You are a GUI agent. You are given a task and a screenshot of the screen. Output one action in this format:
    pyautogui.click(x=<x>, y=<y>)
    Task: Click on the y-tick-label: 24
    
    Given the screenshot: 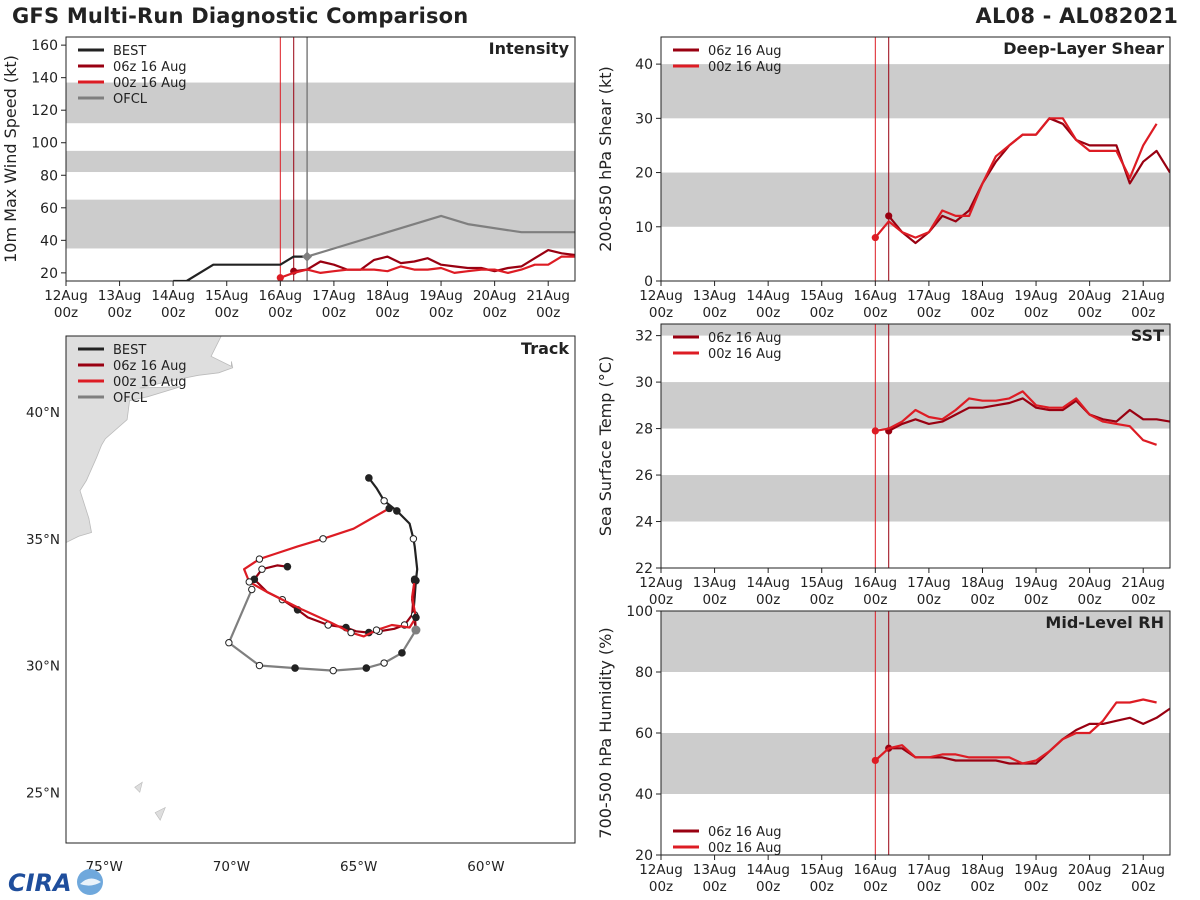 What is the action you would take?
    pyautogui.click(x=644, y=523)
    